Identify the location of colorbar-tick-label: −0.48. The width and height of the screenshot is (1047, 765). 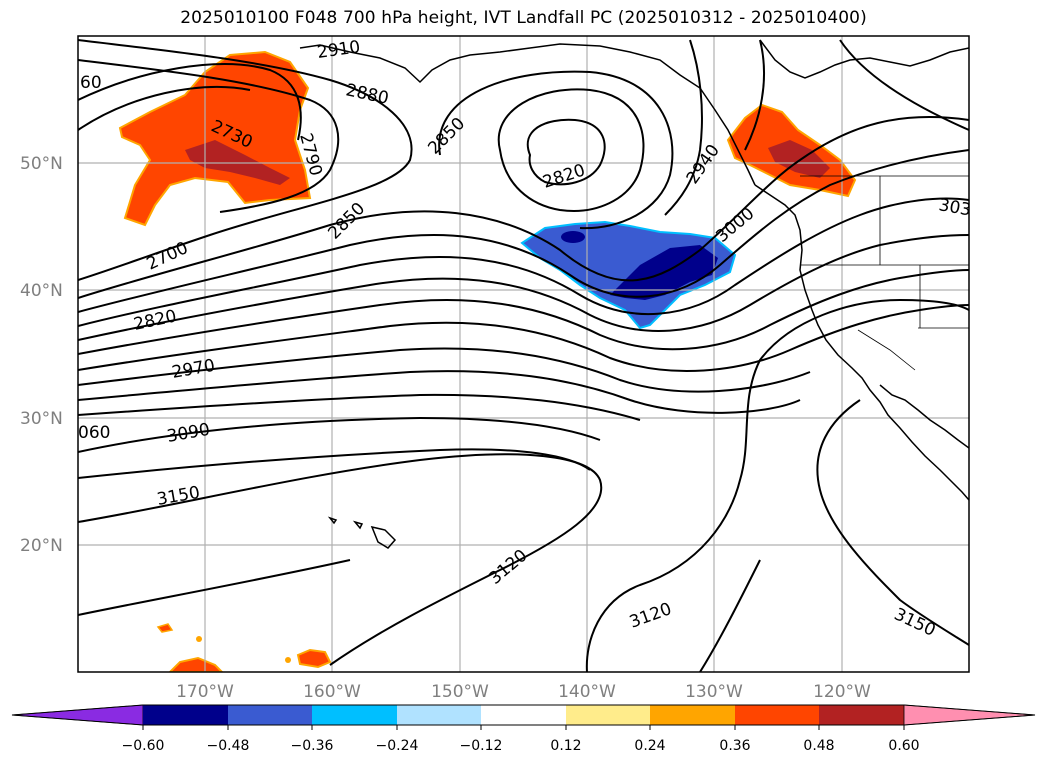
(228, 746).